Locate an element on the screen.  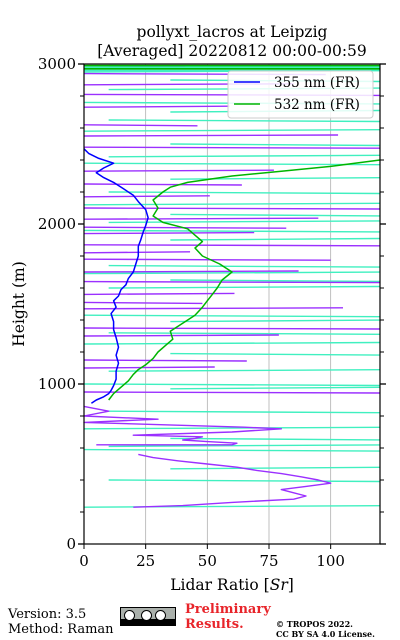
license-line2: CC BY SA 4.0 License. is located at coordinates (325, 634).